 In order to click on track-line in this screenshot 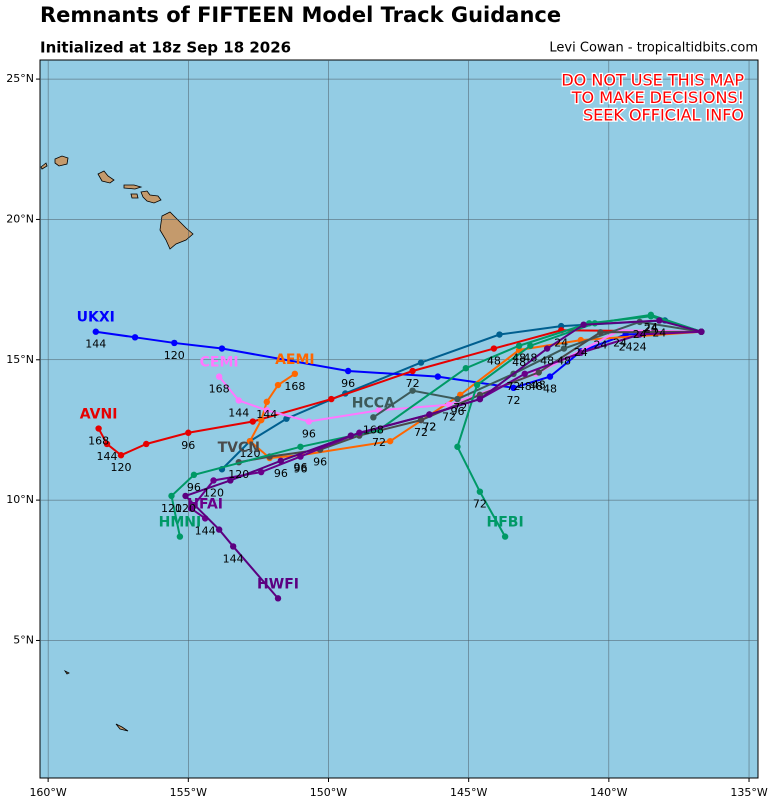, I will do `click(579, 425)`.